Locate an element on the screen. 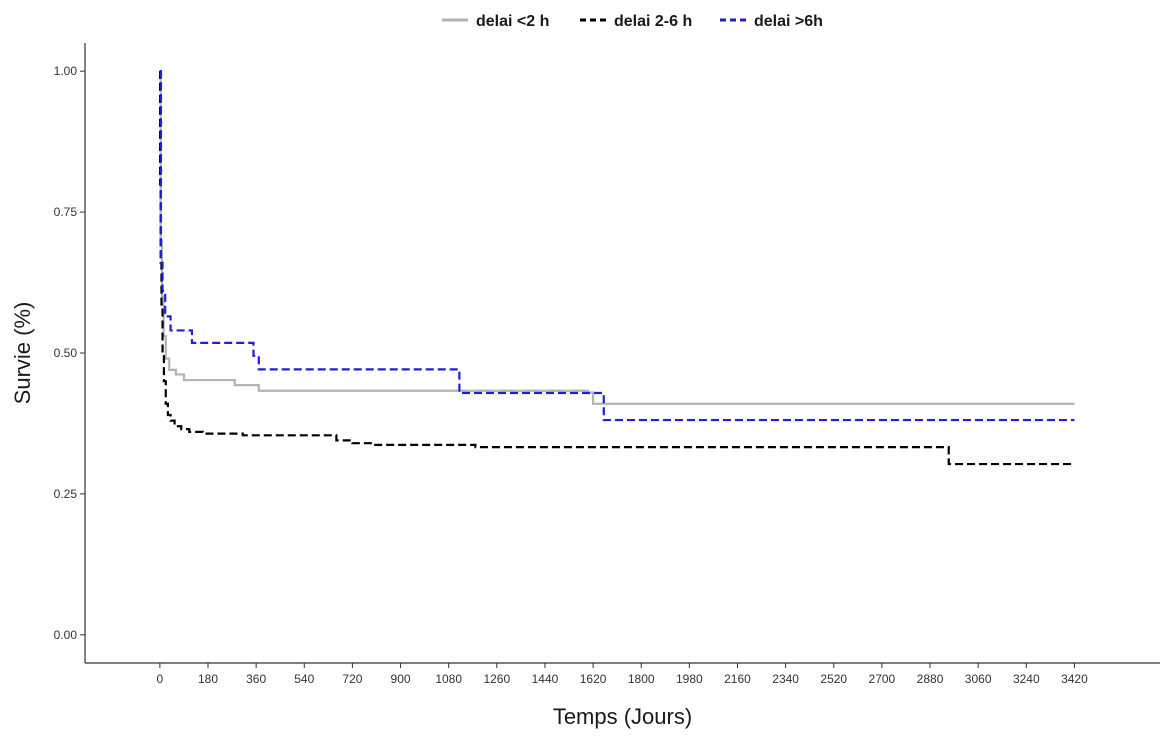  x-tick-label: 3240 is located at coordinates (1026, 679).